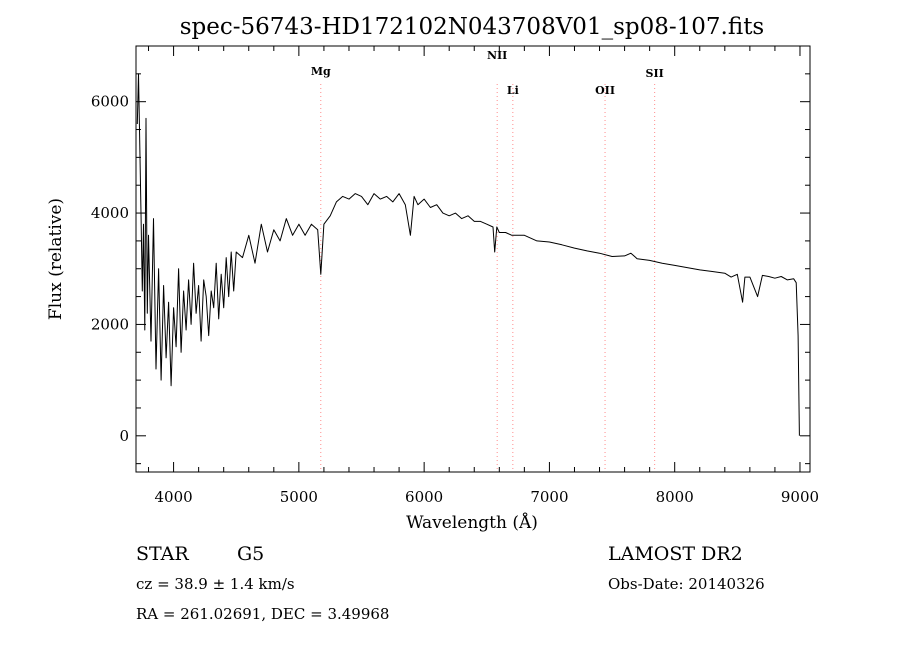 The height and width of the screenshot is (650, 900). What do you see at coordinates (321, 71) in the screenshot?
I see `spectral-line-label: Mg` at bounding box center [321, 71].